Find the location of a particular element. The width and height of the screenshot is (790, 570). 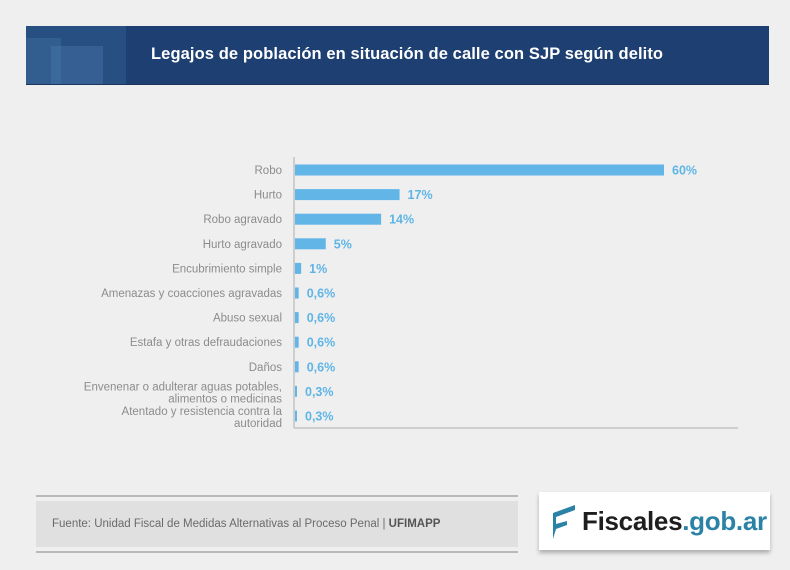

category-label-7: Estafa y otras defraudaciones is located at coordinates (206, 343).